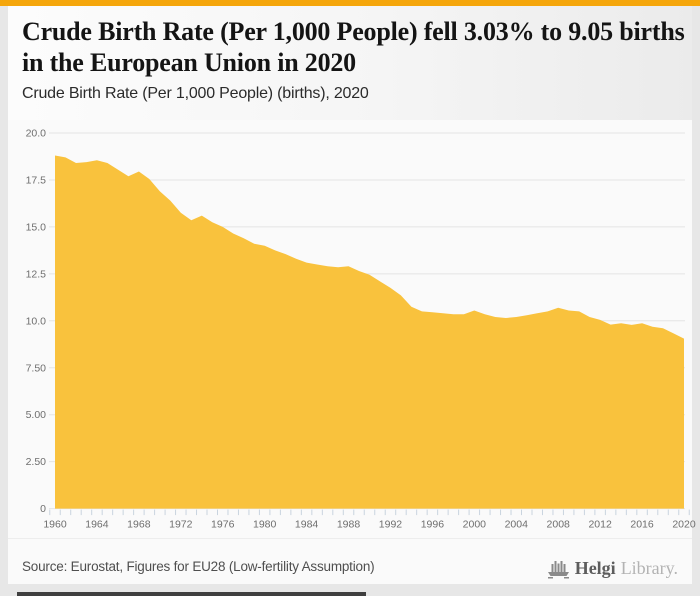  Describe the element at coordinates (36, 180) in the screenshot. I see `y-axis-label: 17.5` at that location.